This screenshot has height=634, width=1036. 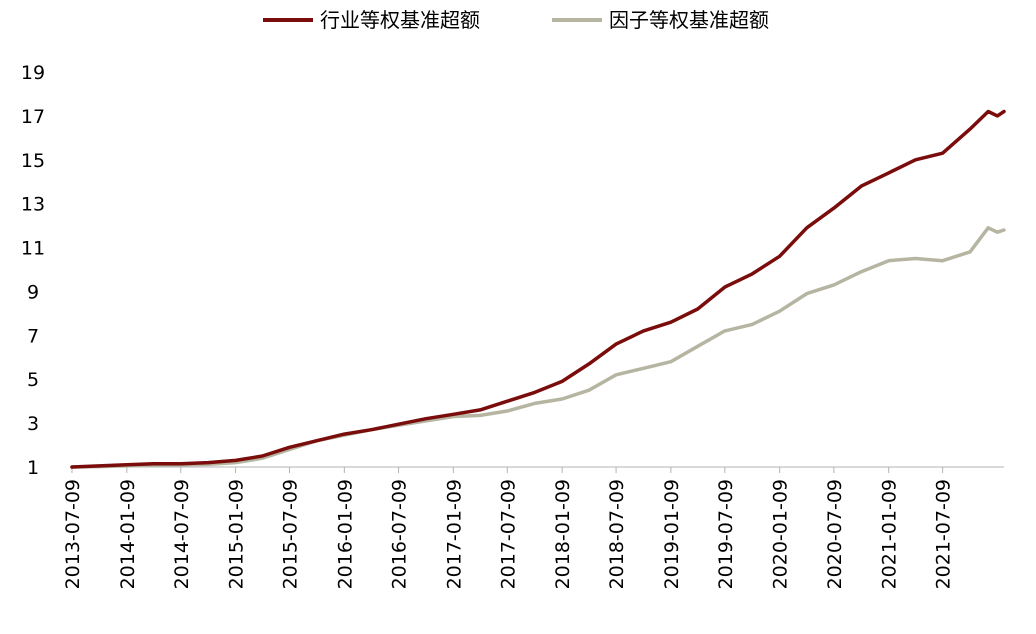 What do you see at coordinates (291, 534) in the screenshot?
I see `x-tick-label: 2015-07-09` at bounding box center [291, 534].